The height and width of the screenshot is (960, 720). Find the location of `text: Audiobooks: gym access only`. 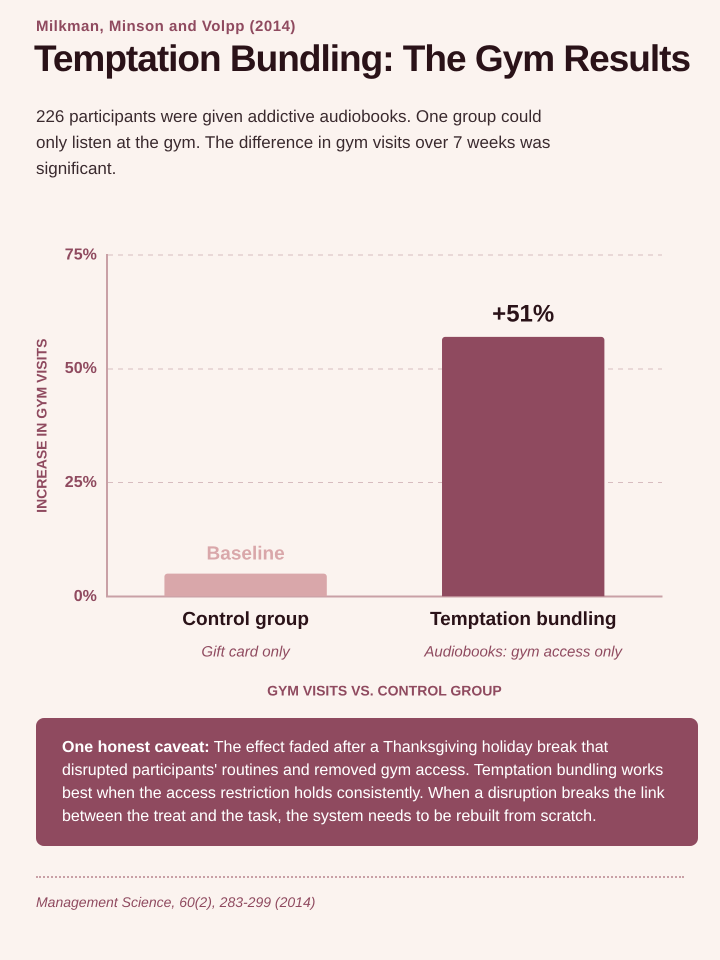

text: Audiobooks: gym access only is located at coordinates (523, 651).